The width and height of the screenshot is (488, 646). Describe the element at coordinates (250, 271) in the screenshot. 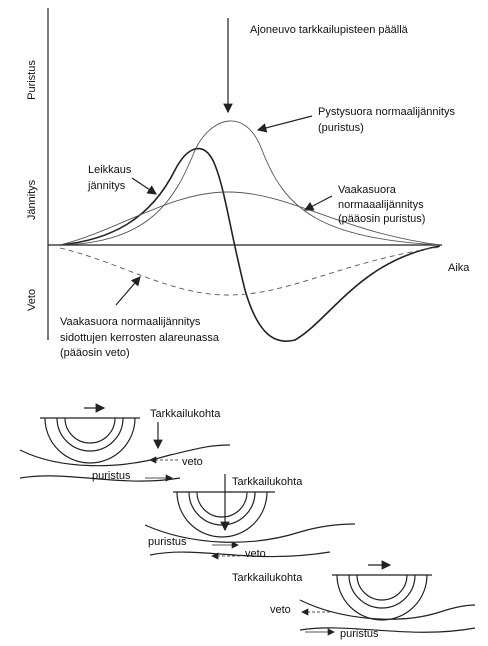

I see `bottom-tension-curve` at that location.